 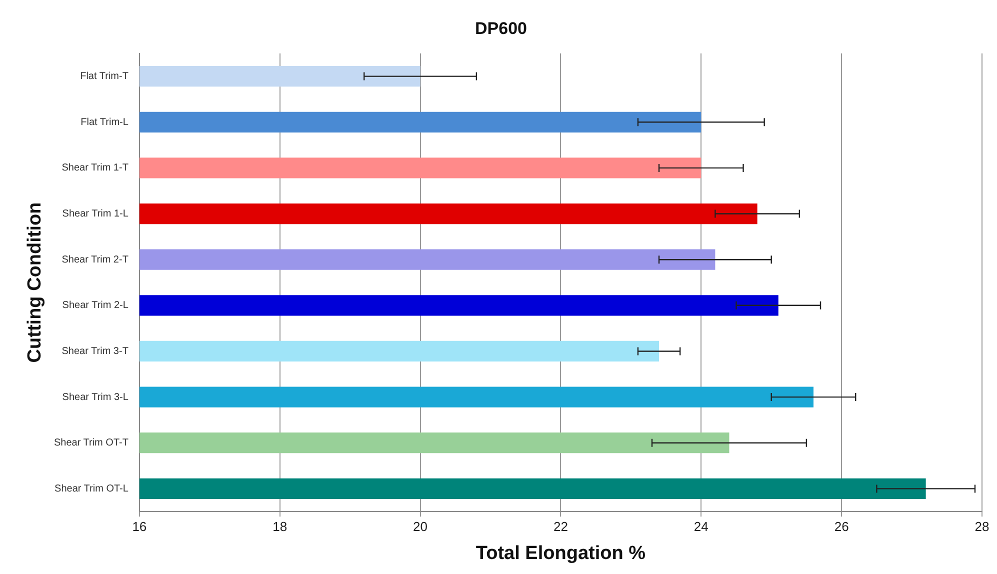 I want to click on y-tick-label: Shear Trim 2-L, so click(x=95, y=306).